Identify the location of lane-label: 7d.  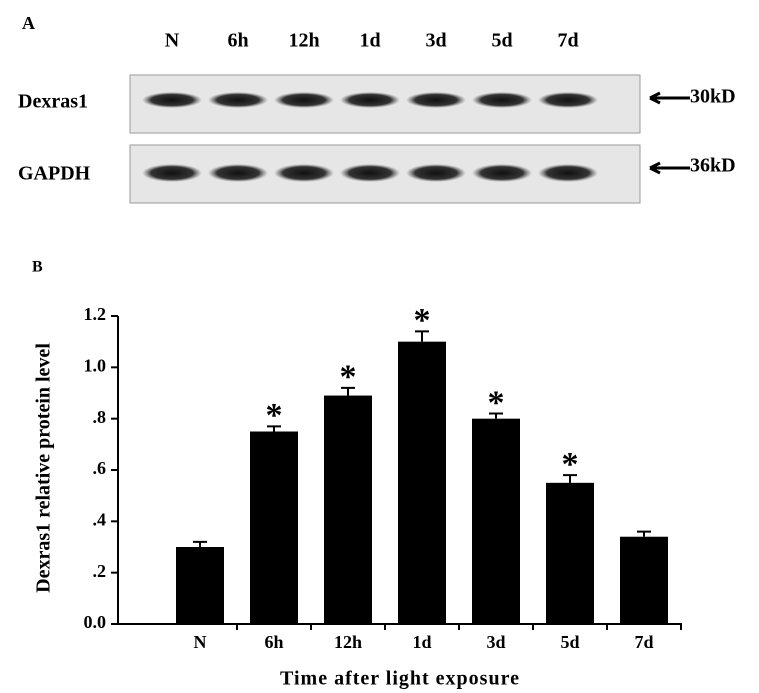
(567, 41).